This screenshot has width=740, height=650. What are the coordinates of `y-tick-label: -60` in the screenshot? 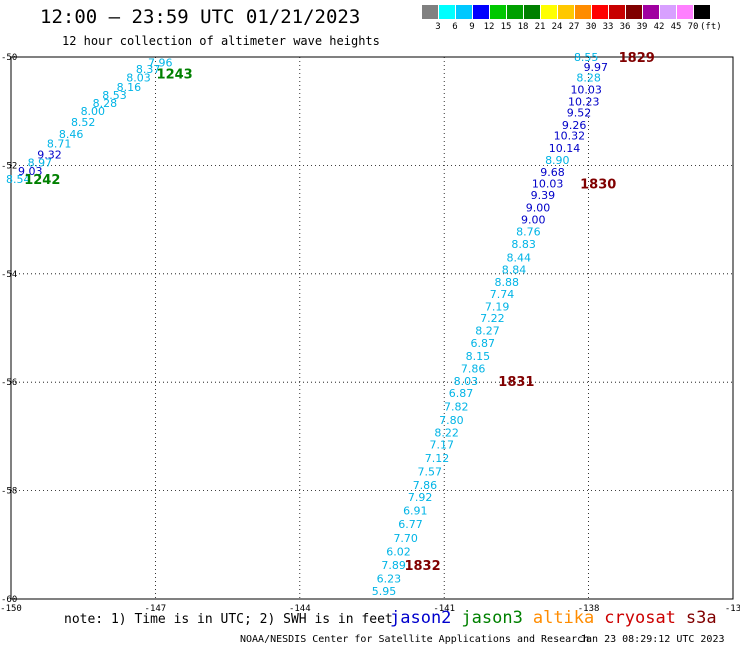 It's located at (9, 600).